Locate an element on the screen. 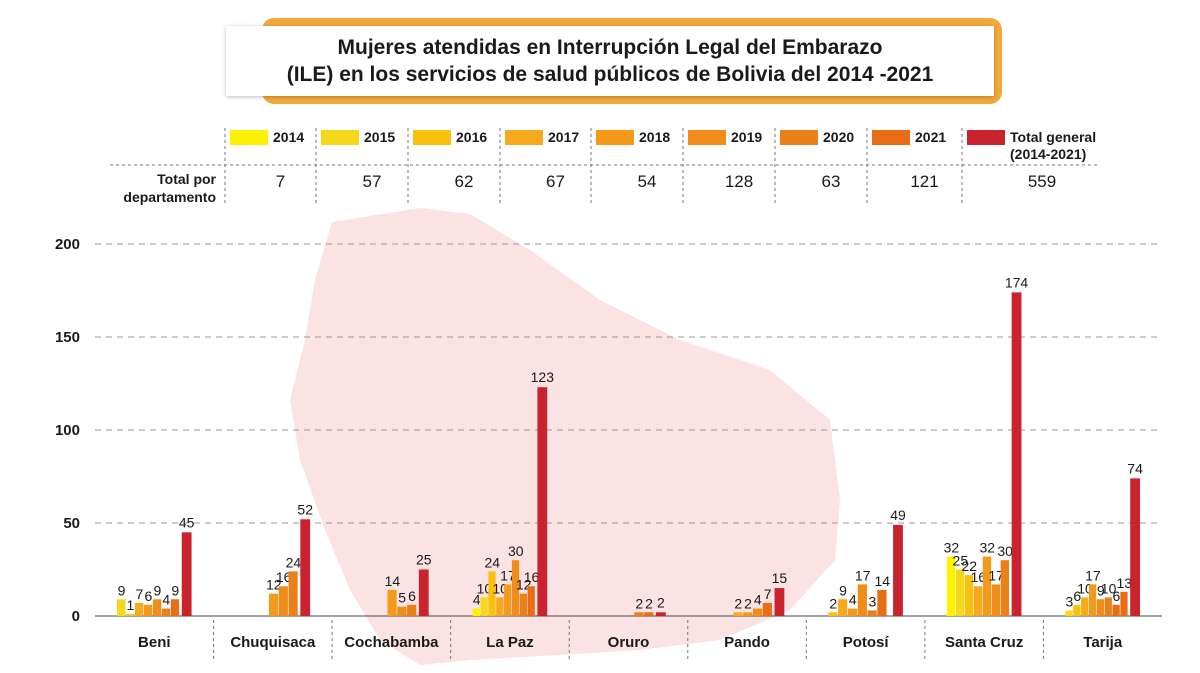  total-value: 121 is located at coordinates (924, 181).